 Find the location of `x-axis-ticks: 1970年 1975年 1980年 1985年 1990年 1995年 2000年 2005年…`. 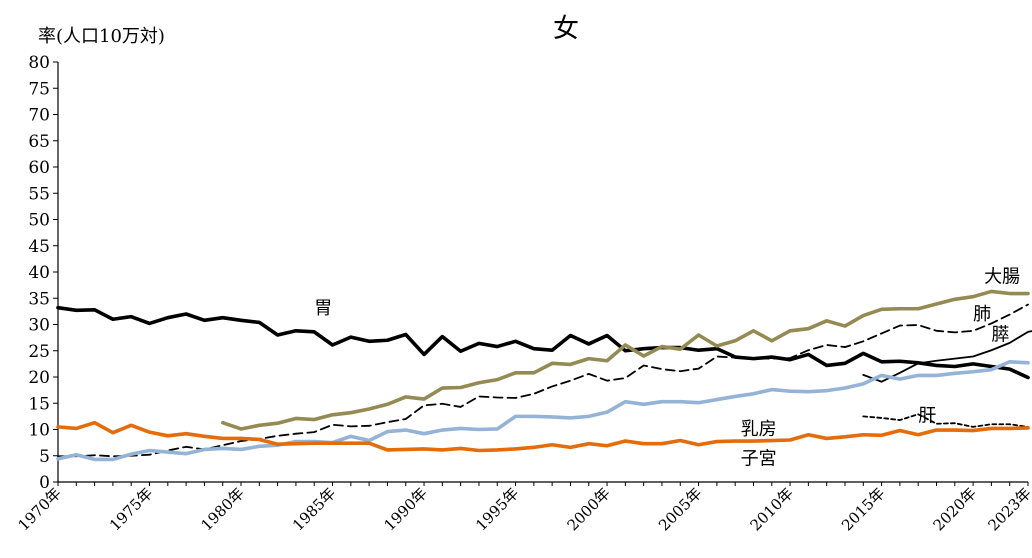

x-axis-ticks: 1970年 1975年 1980年 1985年 1990年 1995年 2000年 2005年… is located at coordinates (523, 508).